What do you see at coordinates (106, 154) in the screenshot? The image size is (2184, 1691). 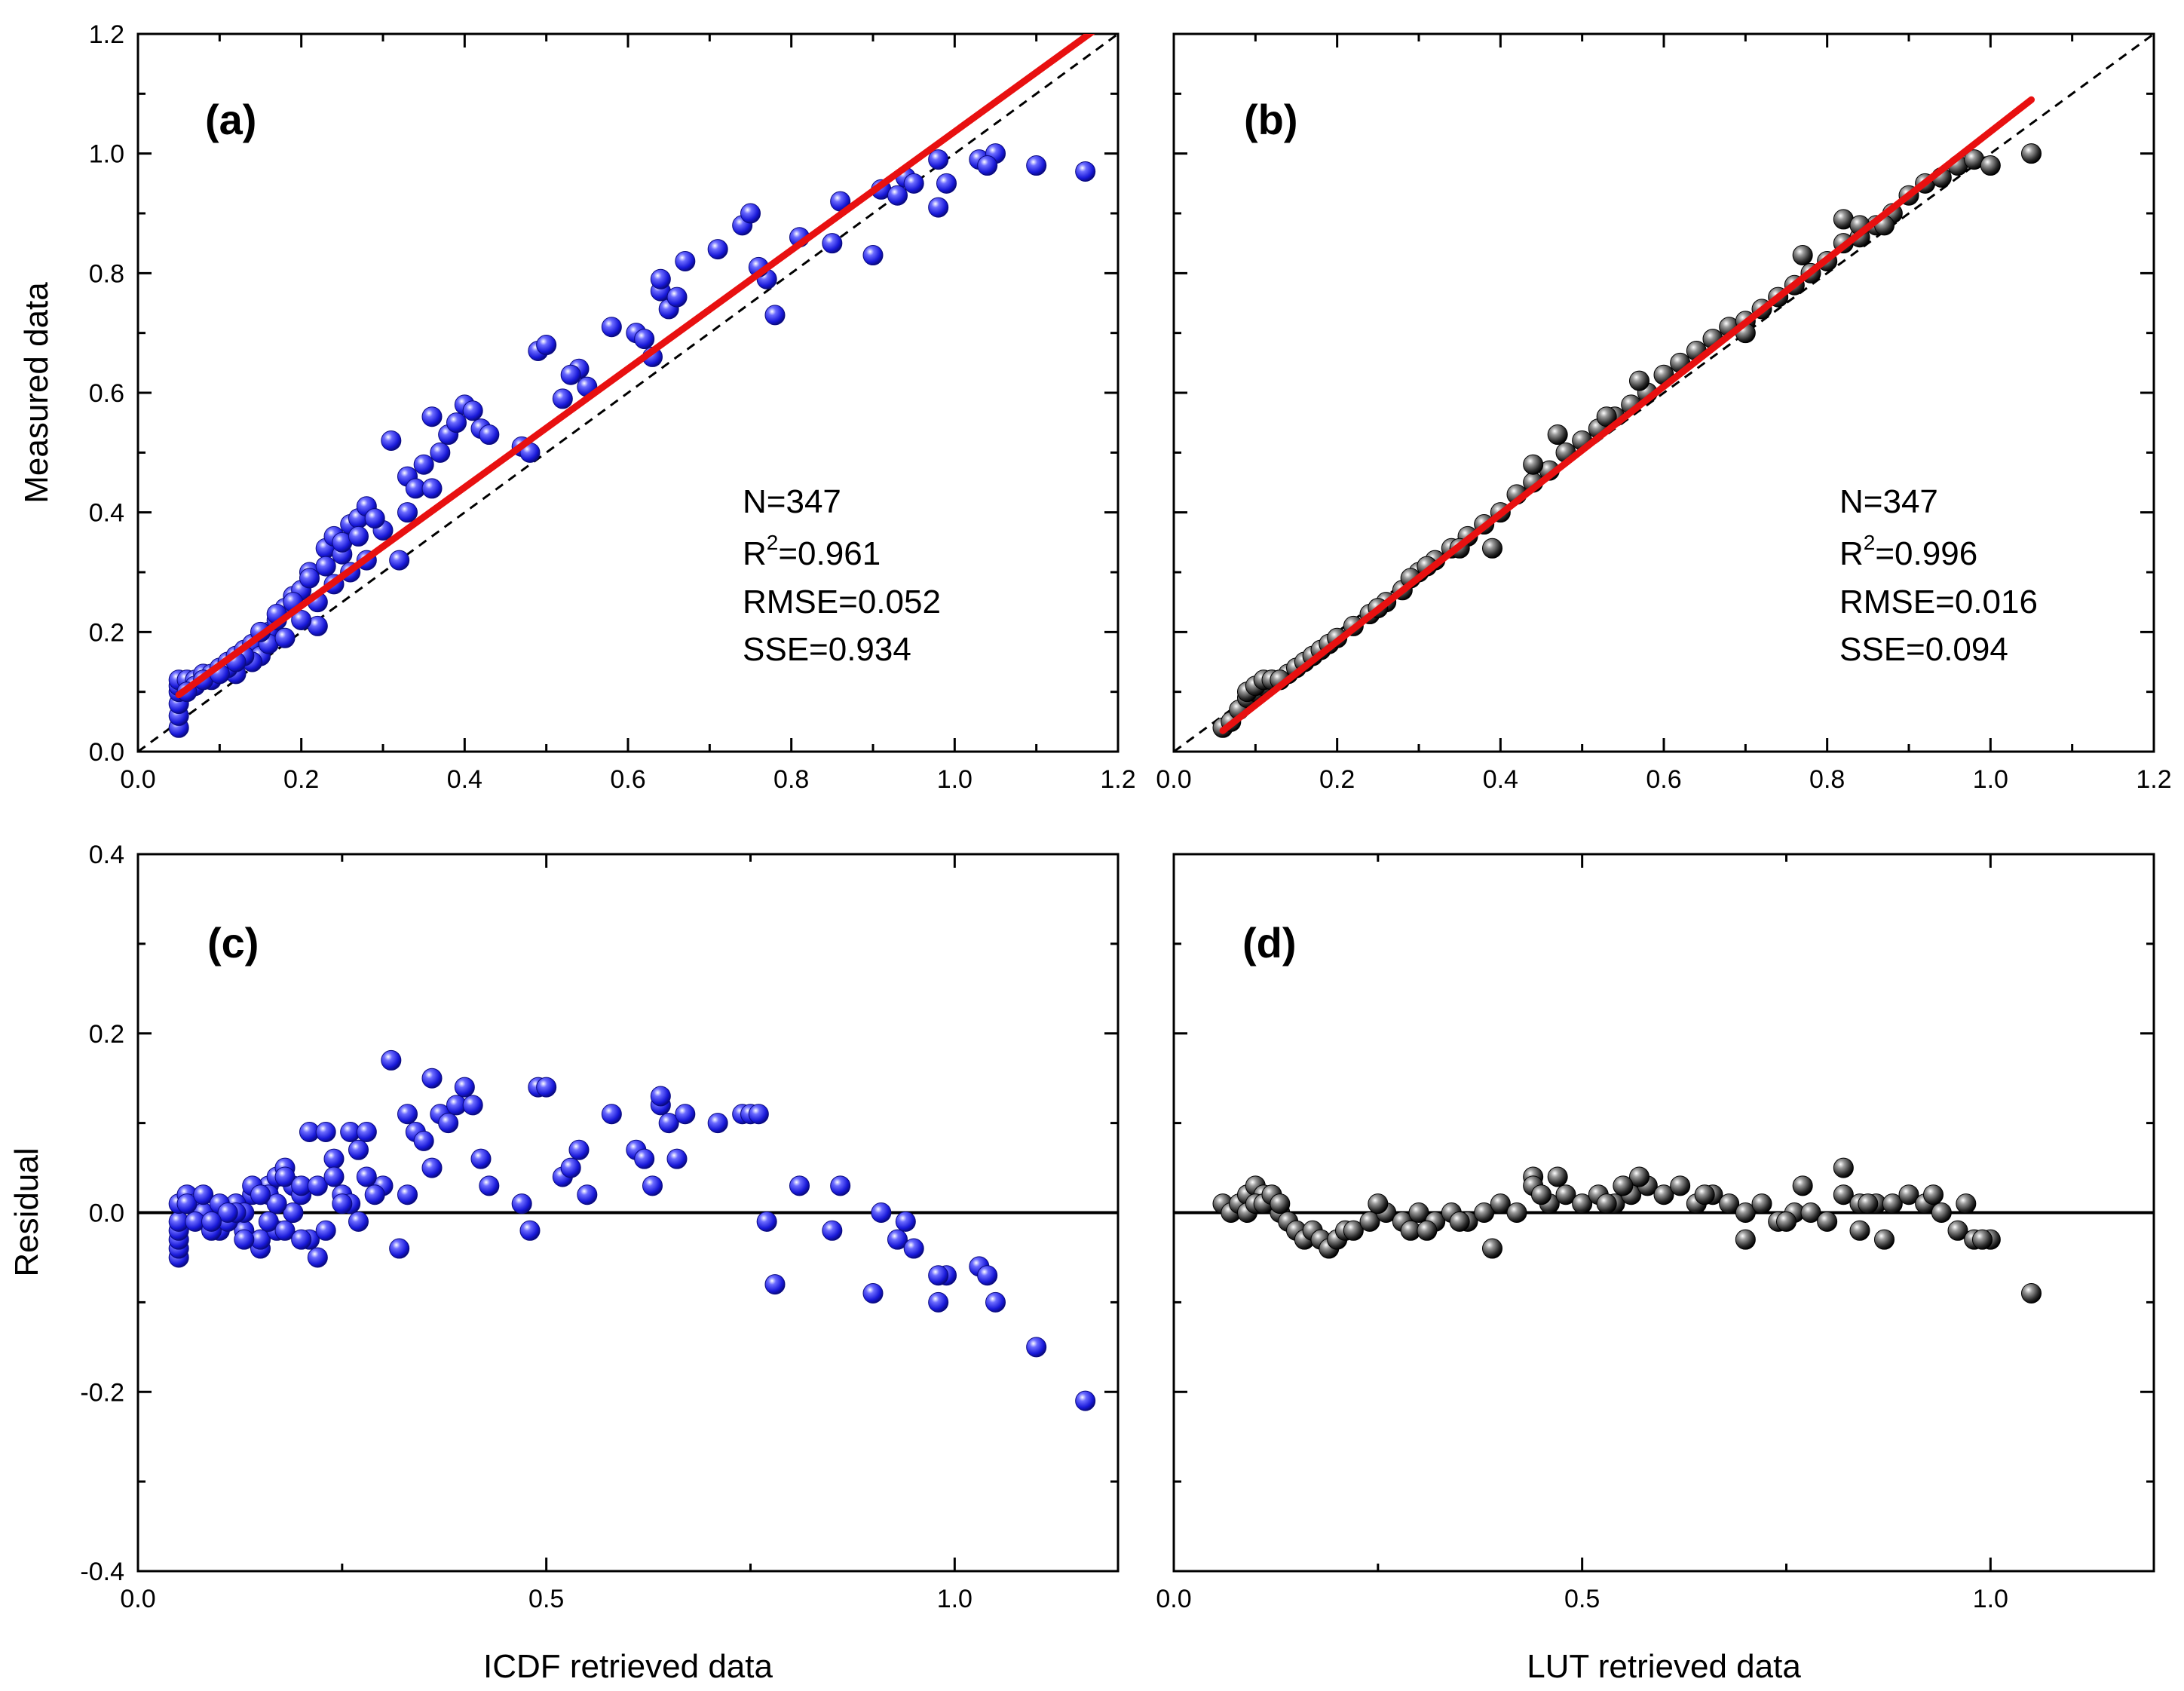 I see `y-tick-label: 1.0` at bounding box center [106, 154].